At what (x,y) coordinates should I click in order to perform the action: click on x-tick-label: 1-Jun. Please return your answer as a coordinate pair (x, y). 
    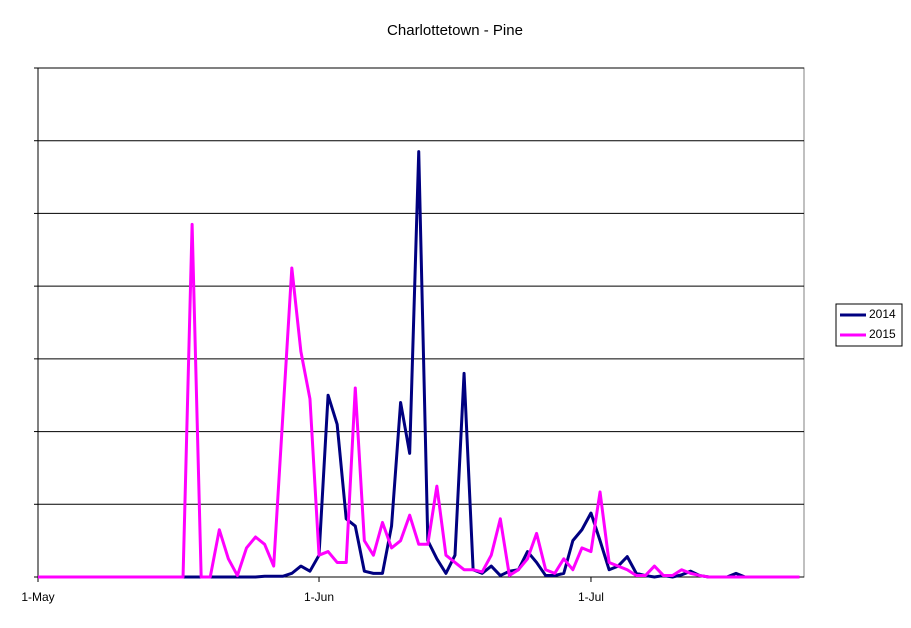
    Looking at the image, I should click on (319, 597).